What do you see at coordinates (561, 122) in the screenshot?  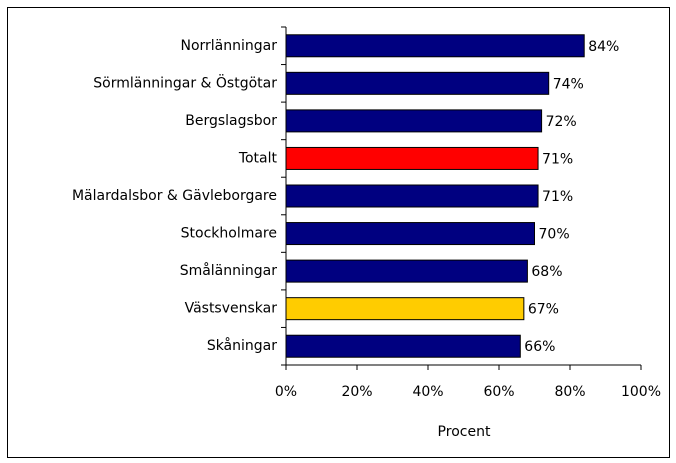 I see `value-label: 72%` at bounding box center [561, 122].